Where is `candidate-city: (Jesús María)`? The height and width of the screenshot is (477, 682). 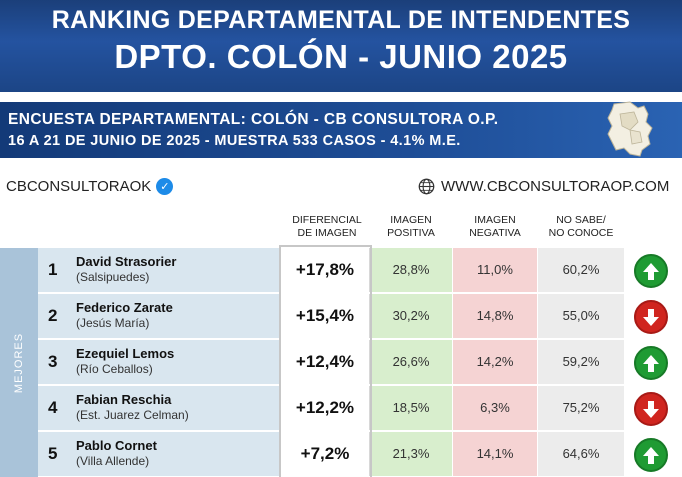
candidate-city: (Jesús María) is located at coordinates (113, 323).